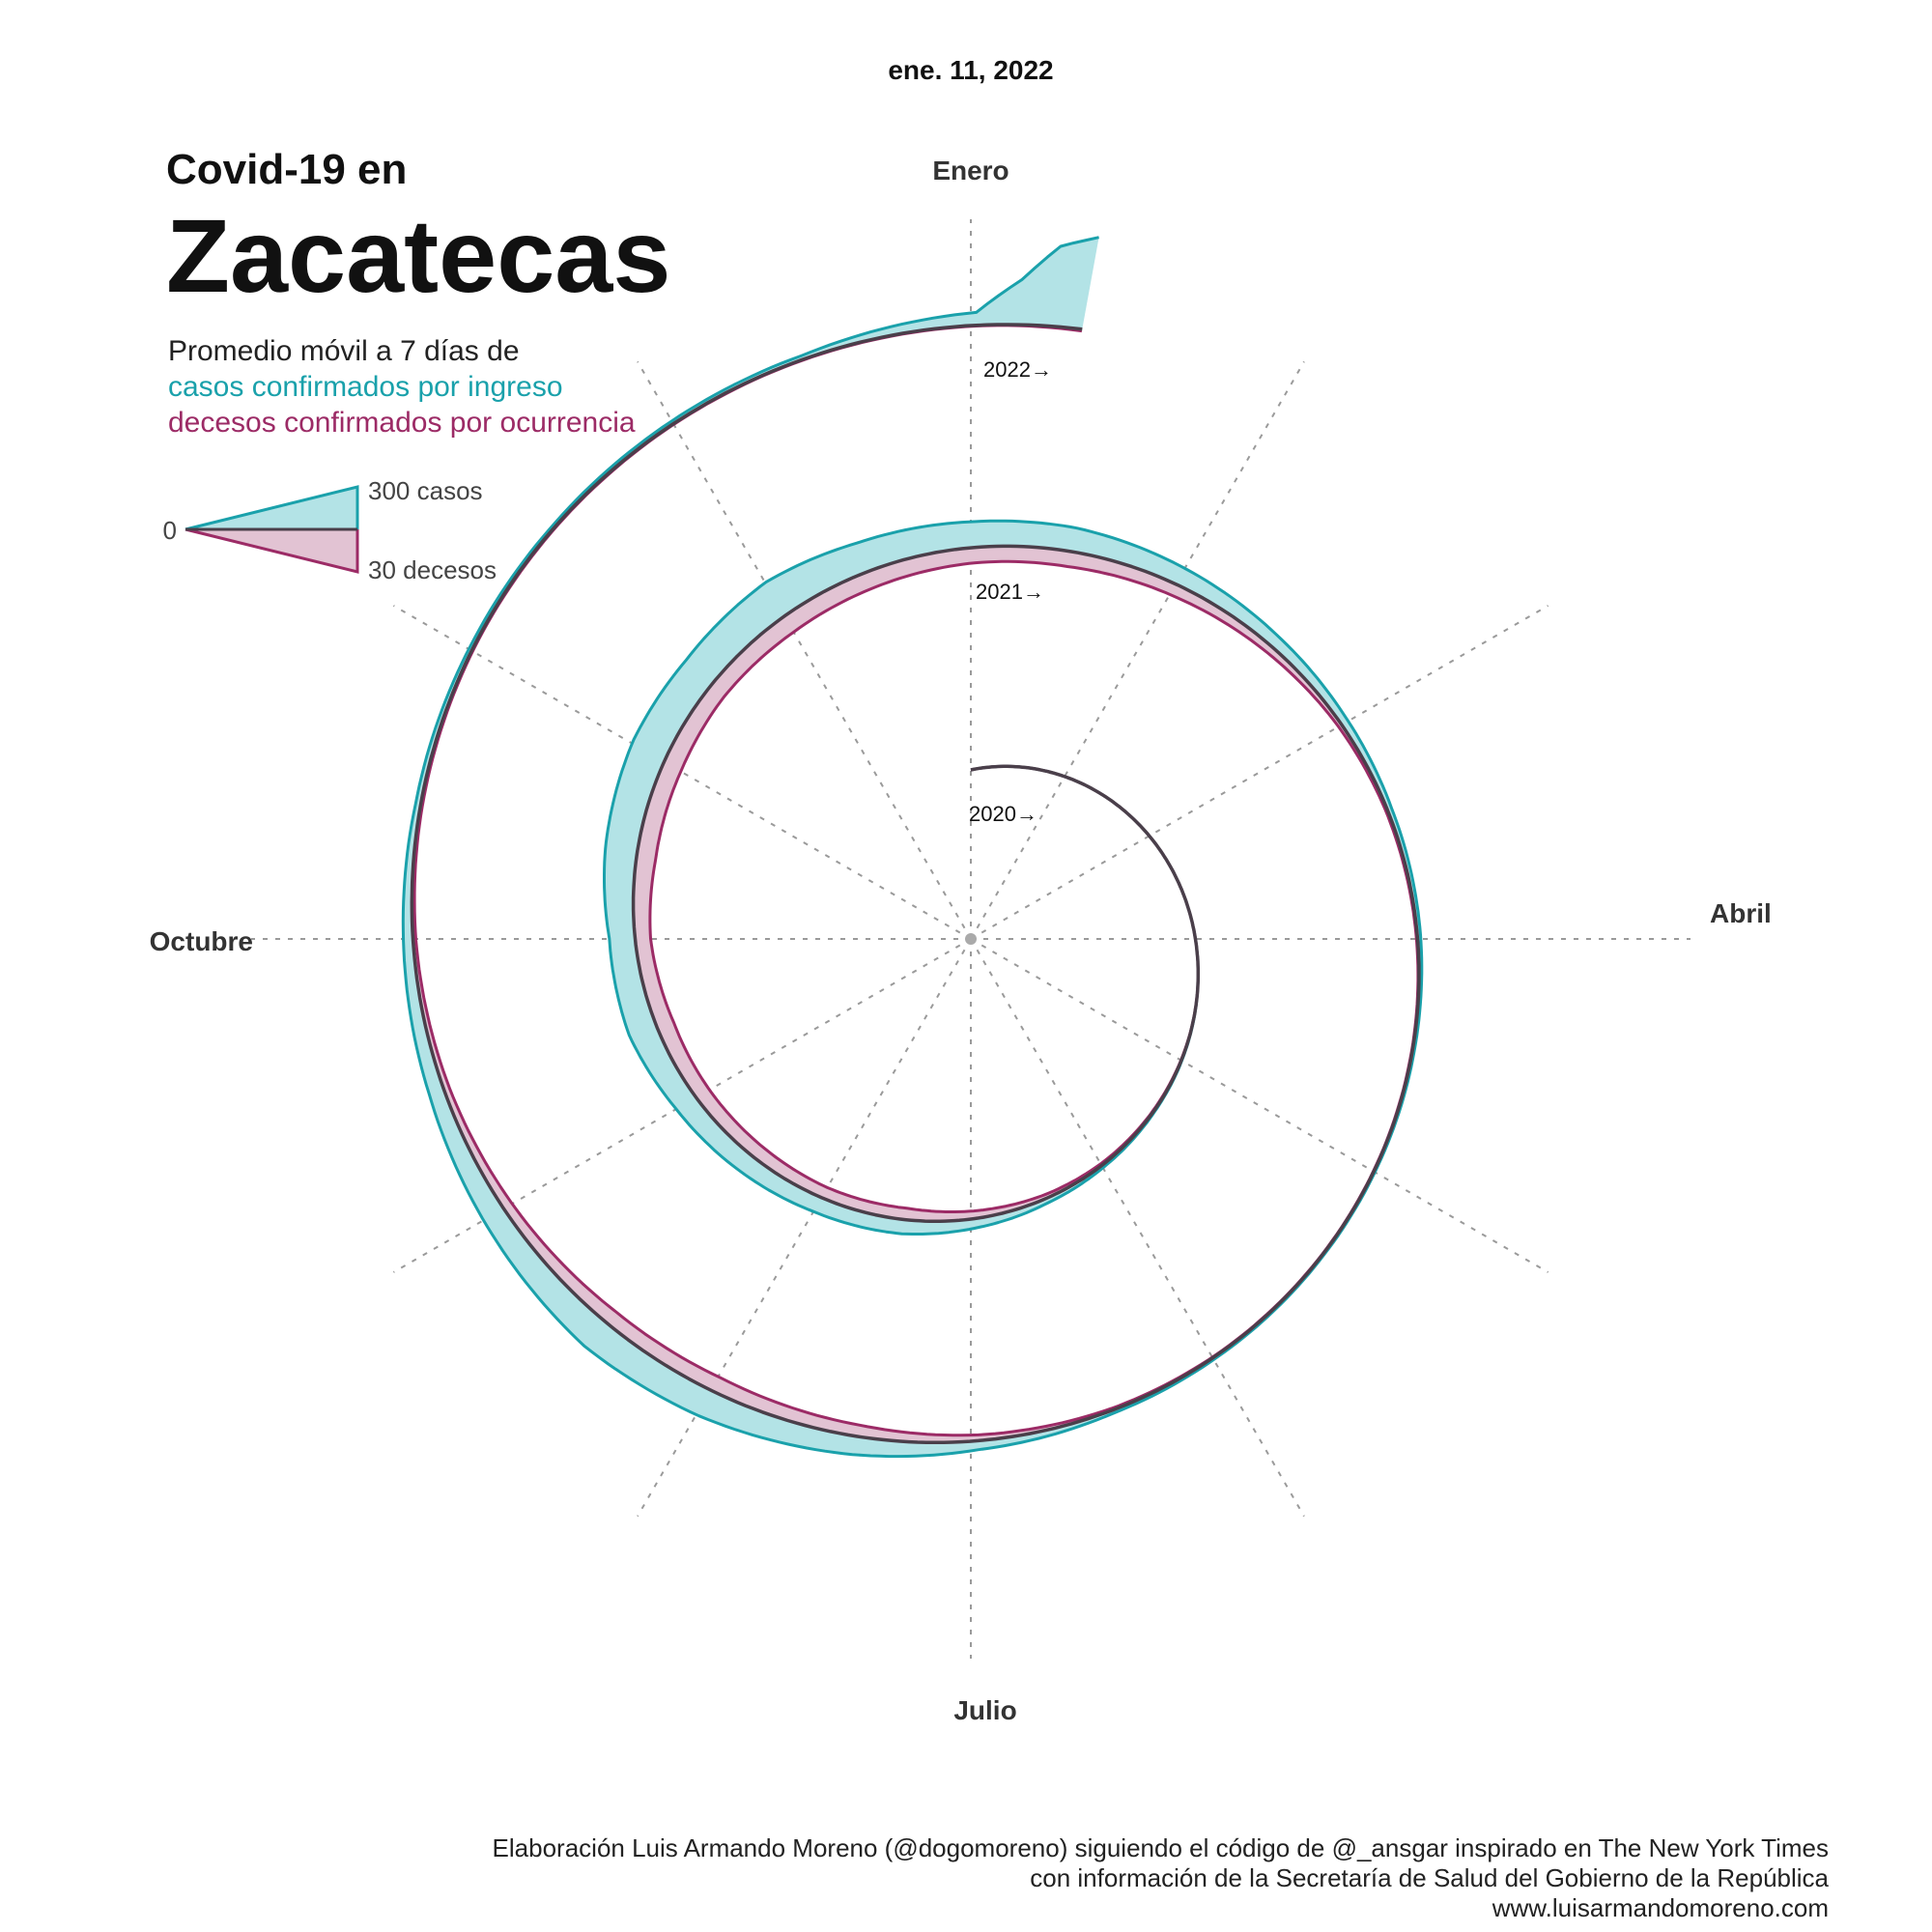 The height and width of the screenshot is (1932, 1932). I want to click on page-title: Zacatecas, so click(418, 256).